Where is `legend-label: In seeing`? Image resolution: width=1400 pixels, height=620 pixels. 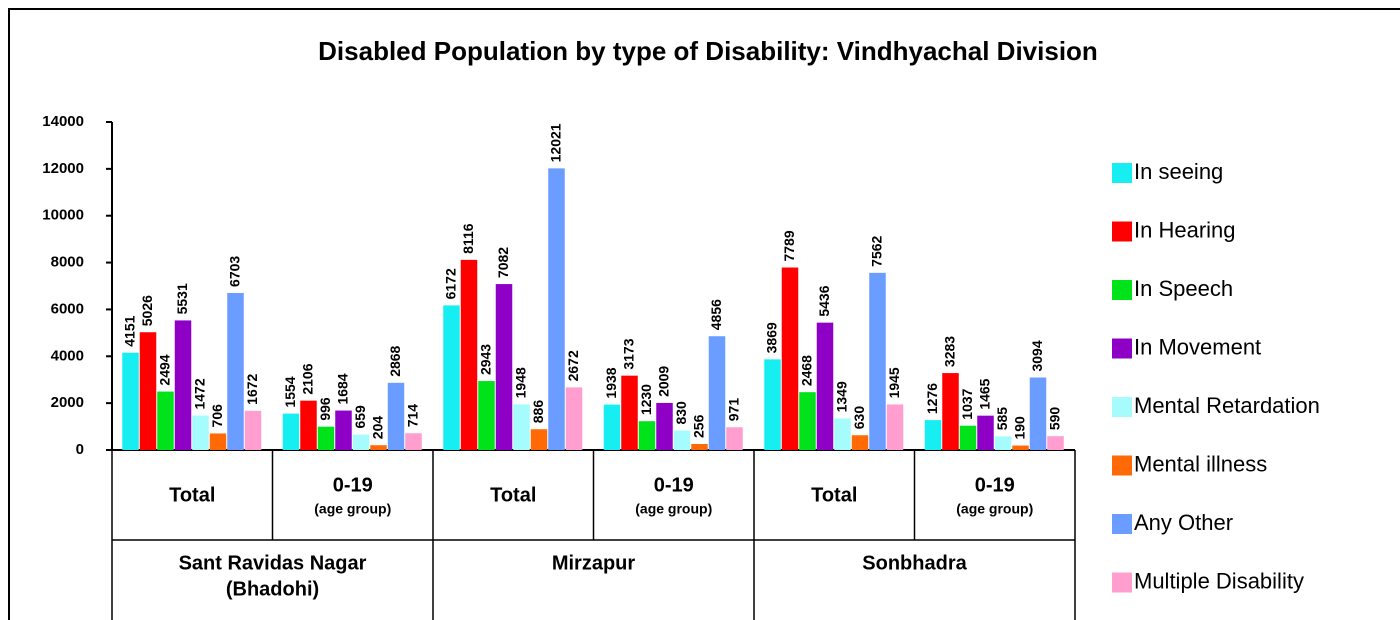 legend-label: In seeing is located at coordinates (1178, 171).